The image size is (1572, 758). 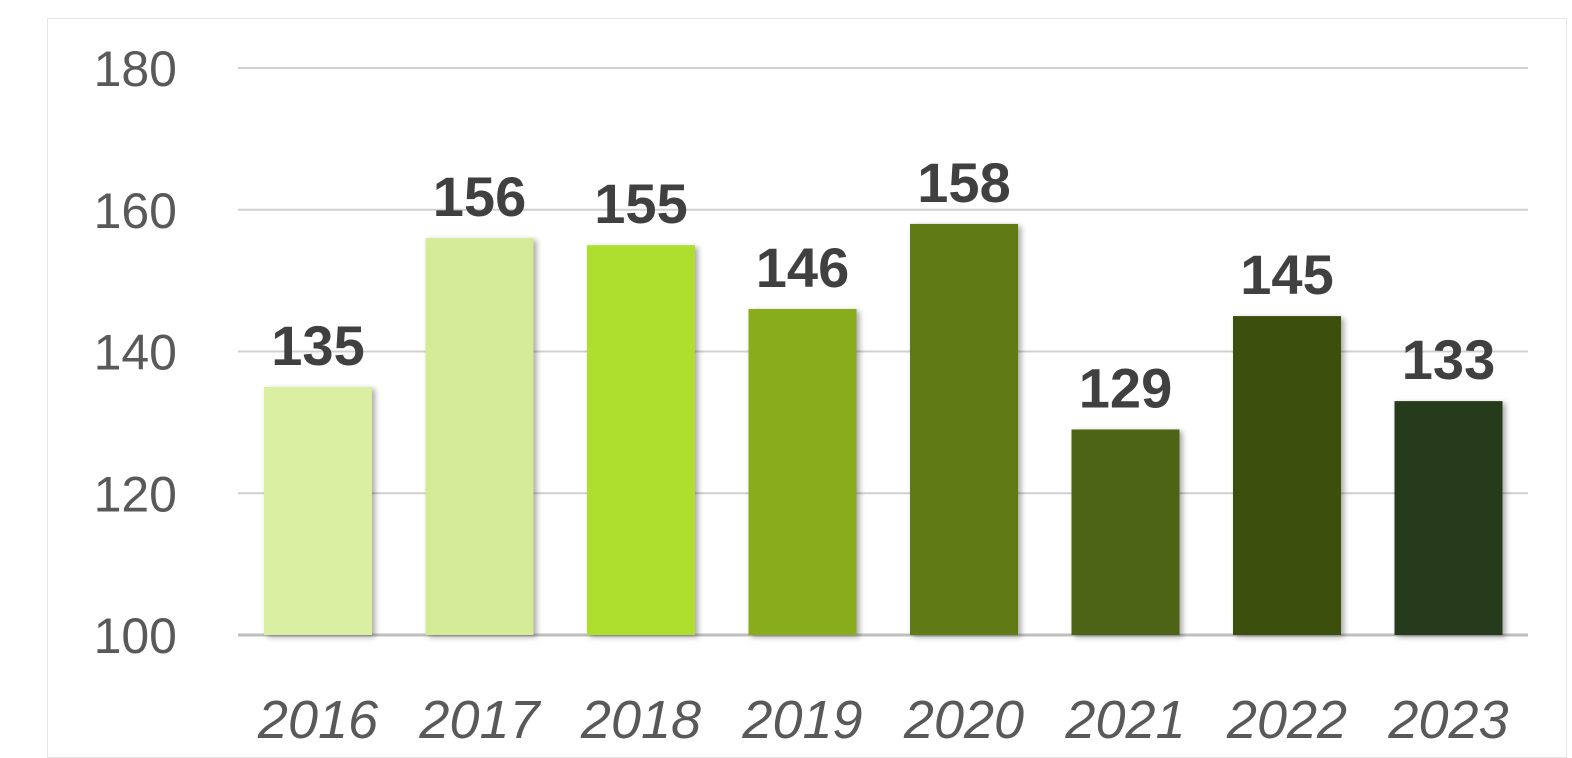 I want to click on y-tick-label: 160, so click(x=135, y=211).